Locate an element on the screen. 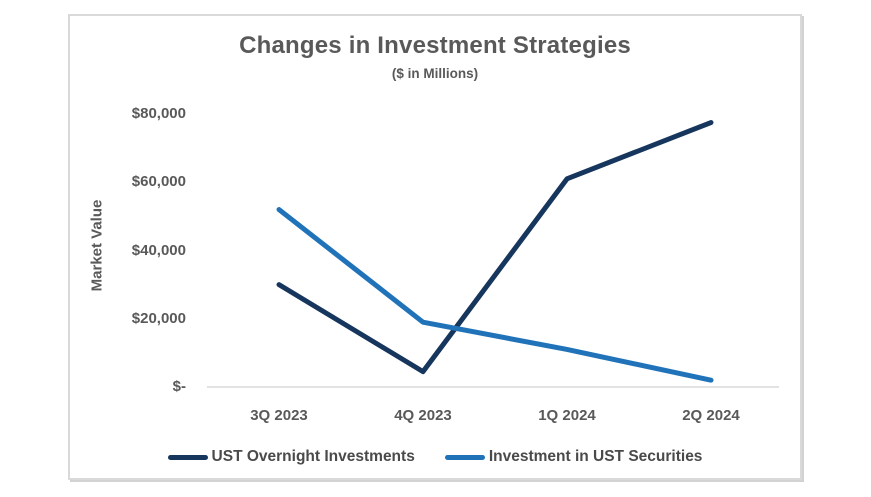 This screenshot has width=871, height=497. y-tick-label: $- is located at coordinates (179, 386).